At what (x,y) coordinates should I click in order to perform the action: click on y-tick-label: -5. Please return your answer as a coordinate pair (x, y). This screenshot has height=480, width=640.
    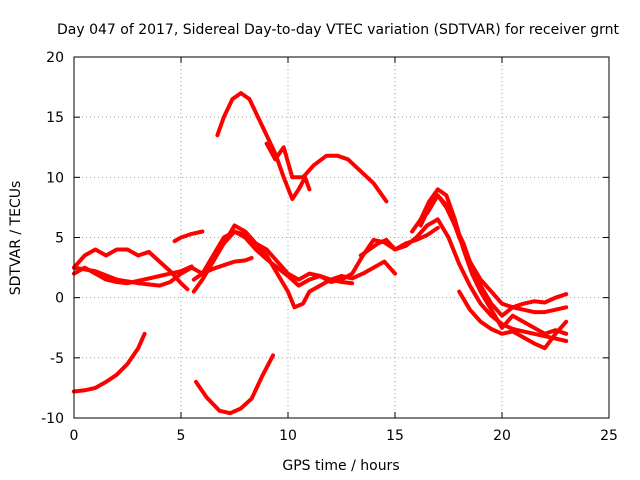
    Looking at the image, I should click on (57, 359).